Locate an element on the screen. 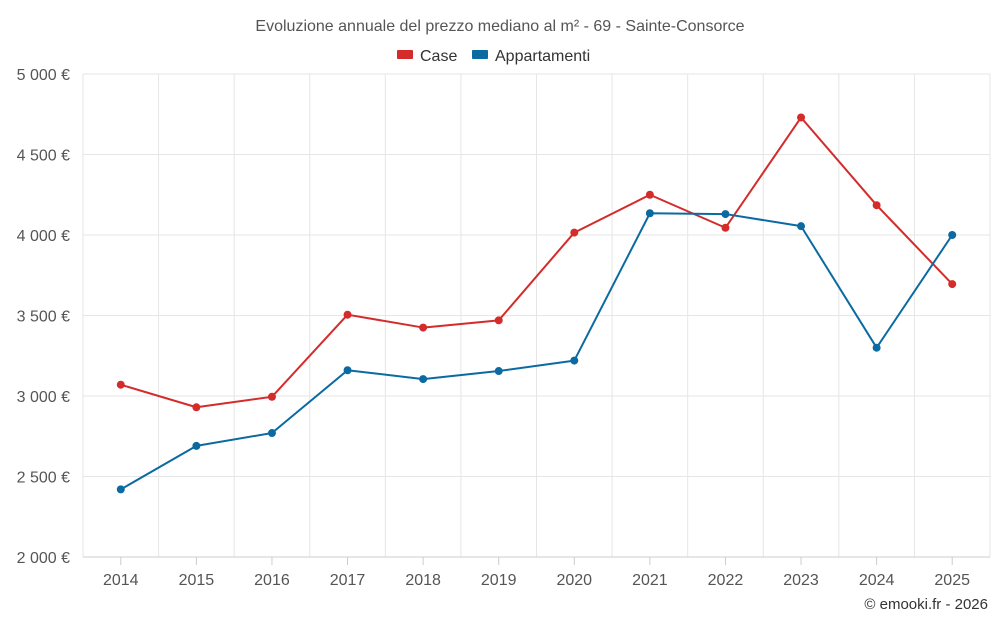 The width and height of the screenshot is (1000, 625). legend-label: Case is located at coordinates (438, 56).